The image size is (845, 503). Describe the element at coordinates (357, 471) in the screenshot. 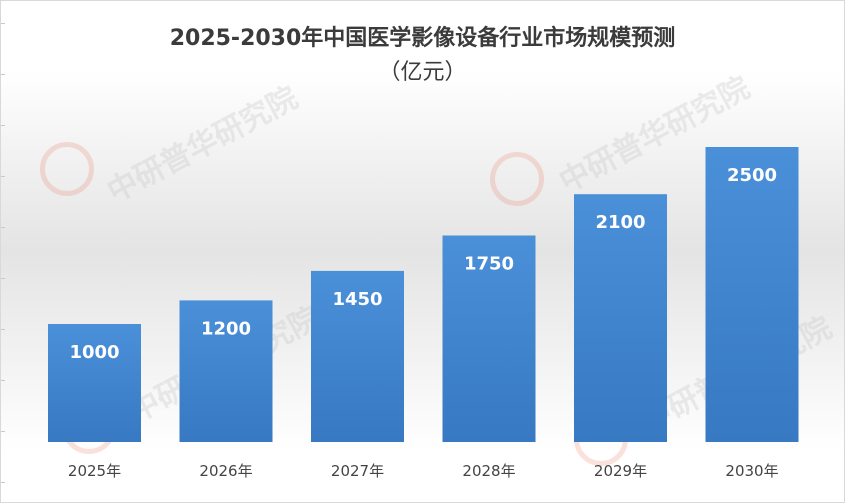

I see `x-tick-label: 2027年` at that location.